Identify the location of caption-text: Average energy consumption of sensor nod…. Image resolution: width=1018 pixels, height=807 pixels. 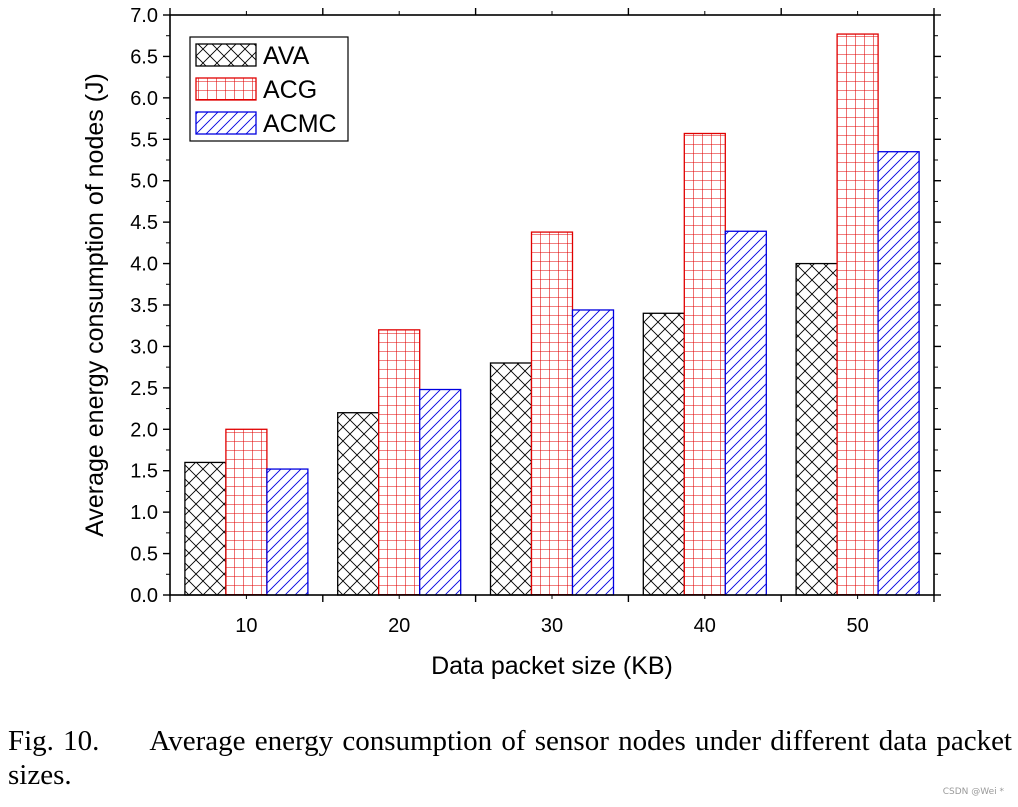
(510, 758).